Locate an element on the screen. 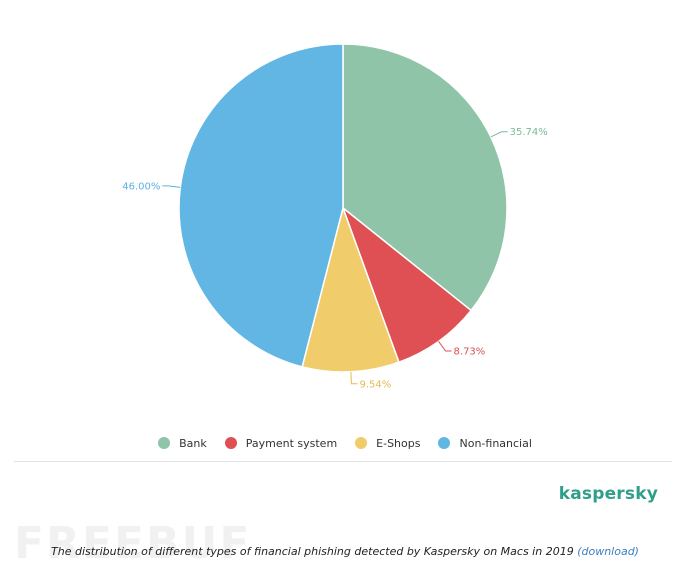 The height and width of the screenshot is (575, 690). legend-label-bank: Bank is located at coordinates (193, 443).